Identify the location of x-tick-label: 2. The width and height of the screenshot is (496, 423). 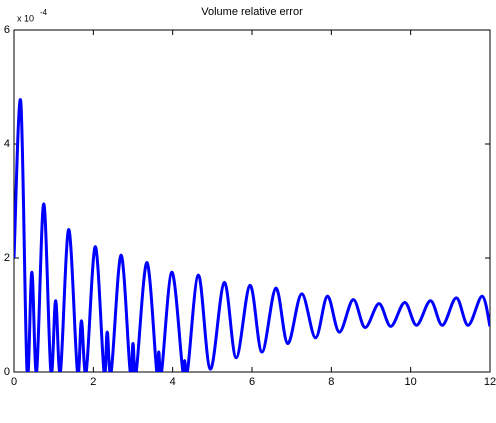
(93, 382).